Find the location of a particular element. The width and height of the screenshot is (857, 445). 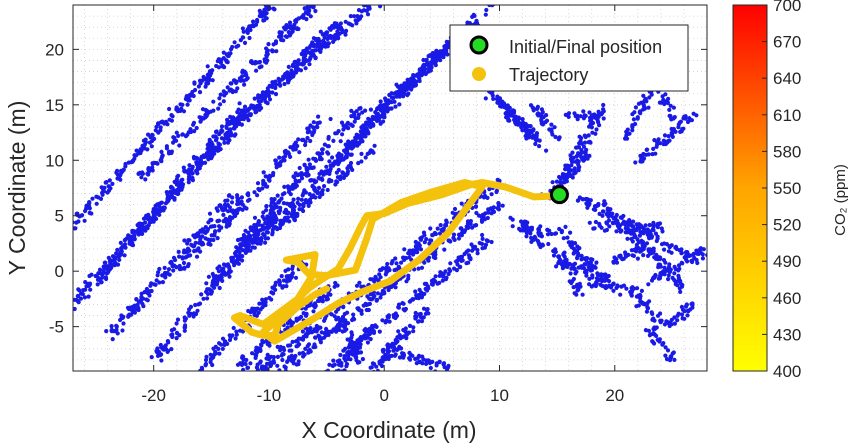

colorbar-tick-label: 490 is located at coordinates (787, 261).